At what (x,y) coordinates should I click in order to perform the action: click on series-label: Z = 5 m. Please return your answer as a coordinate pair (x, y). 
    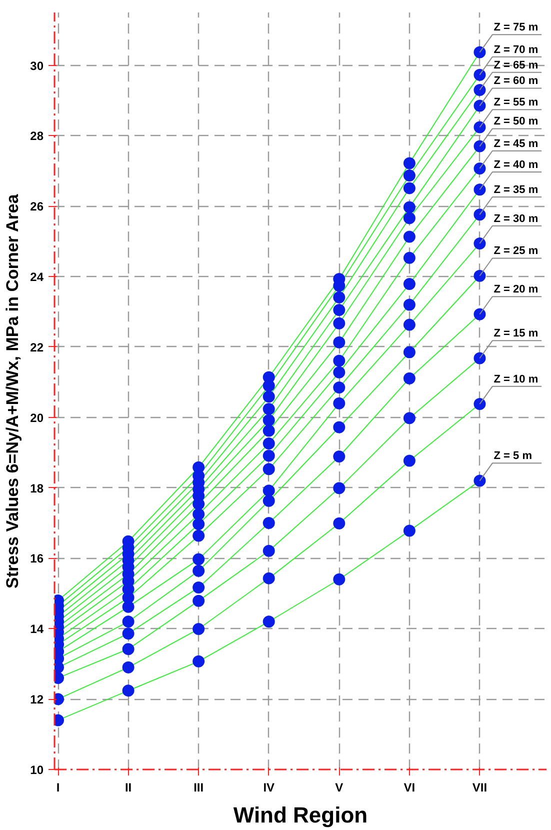
    Looking at the image, I should click on (513, 456).